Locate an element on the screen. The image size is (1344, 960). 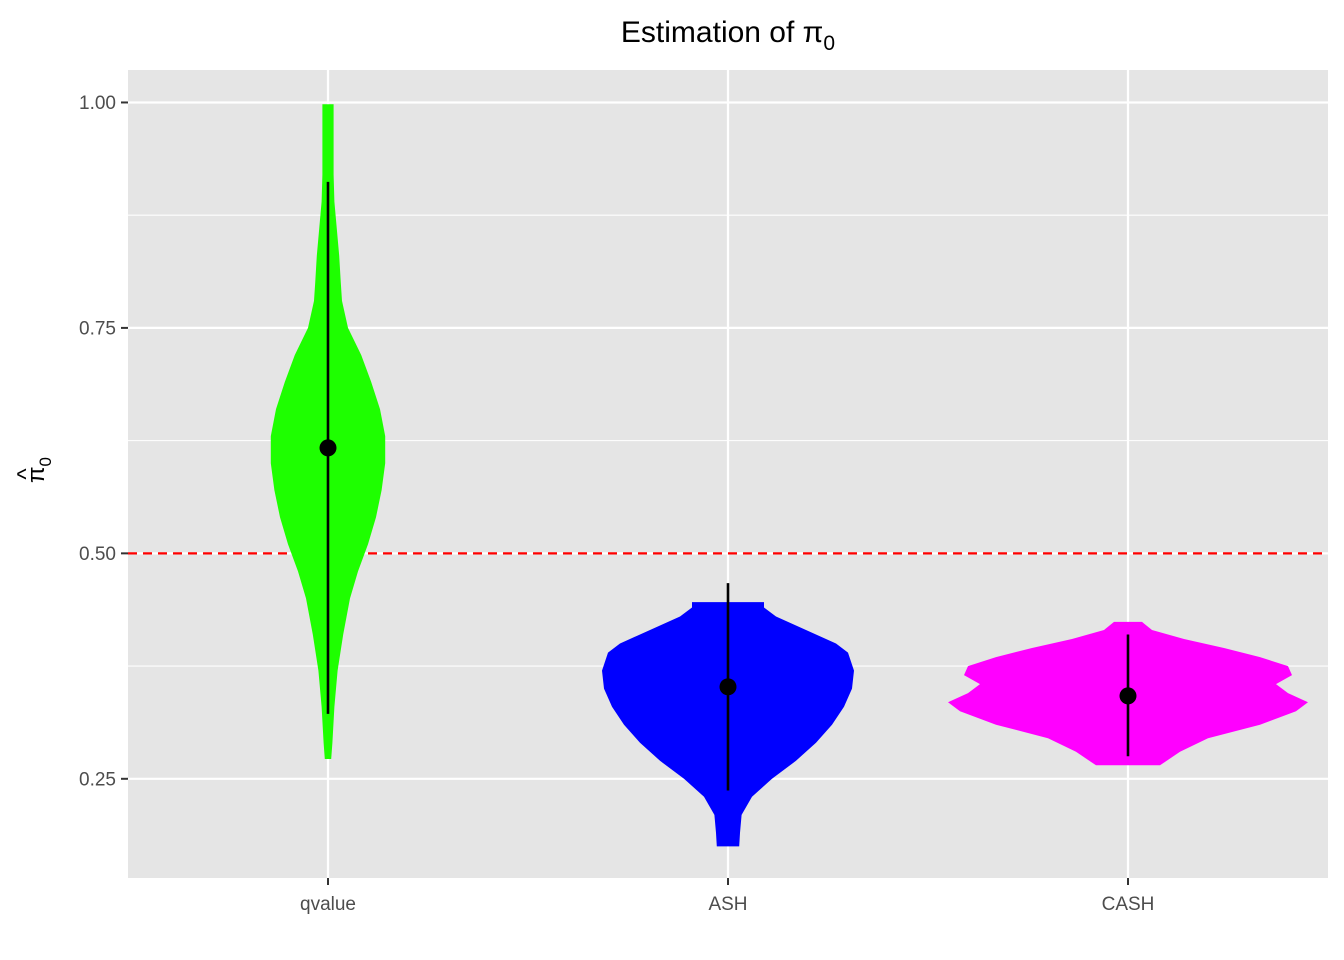
x-tick-label-CASH: CASH is located at coordinates (1128, 904).